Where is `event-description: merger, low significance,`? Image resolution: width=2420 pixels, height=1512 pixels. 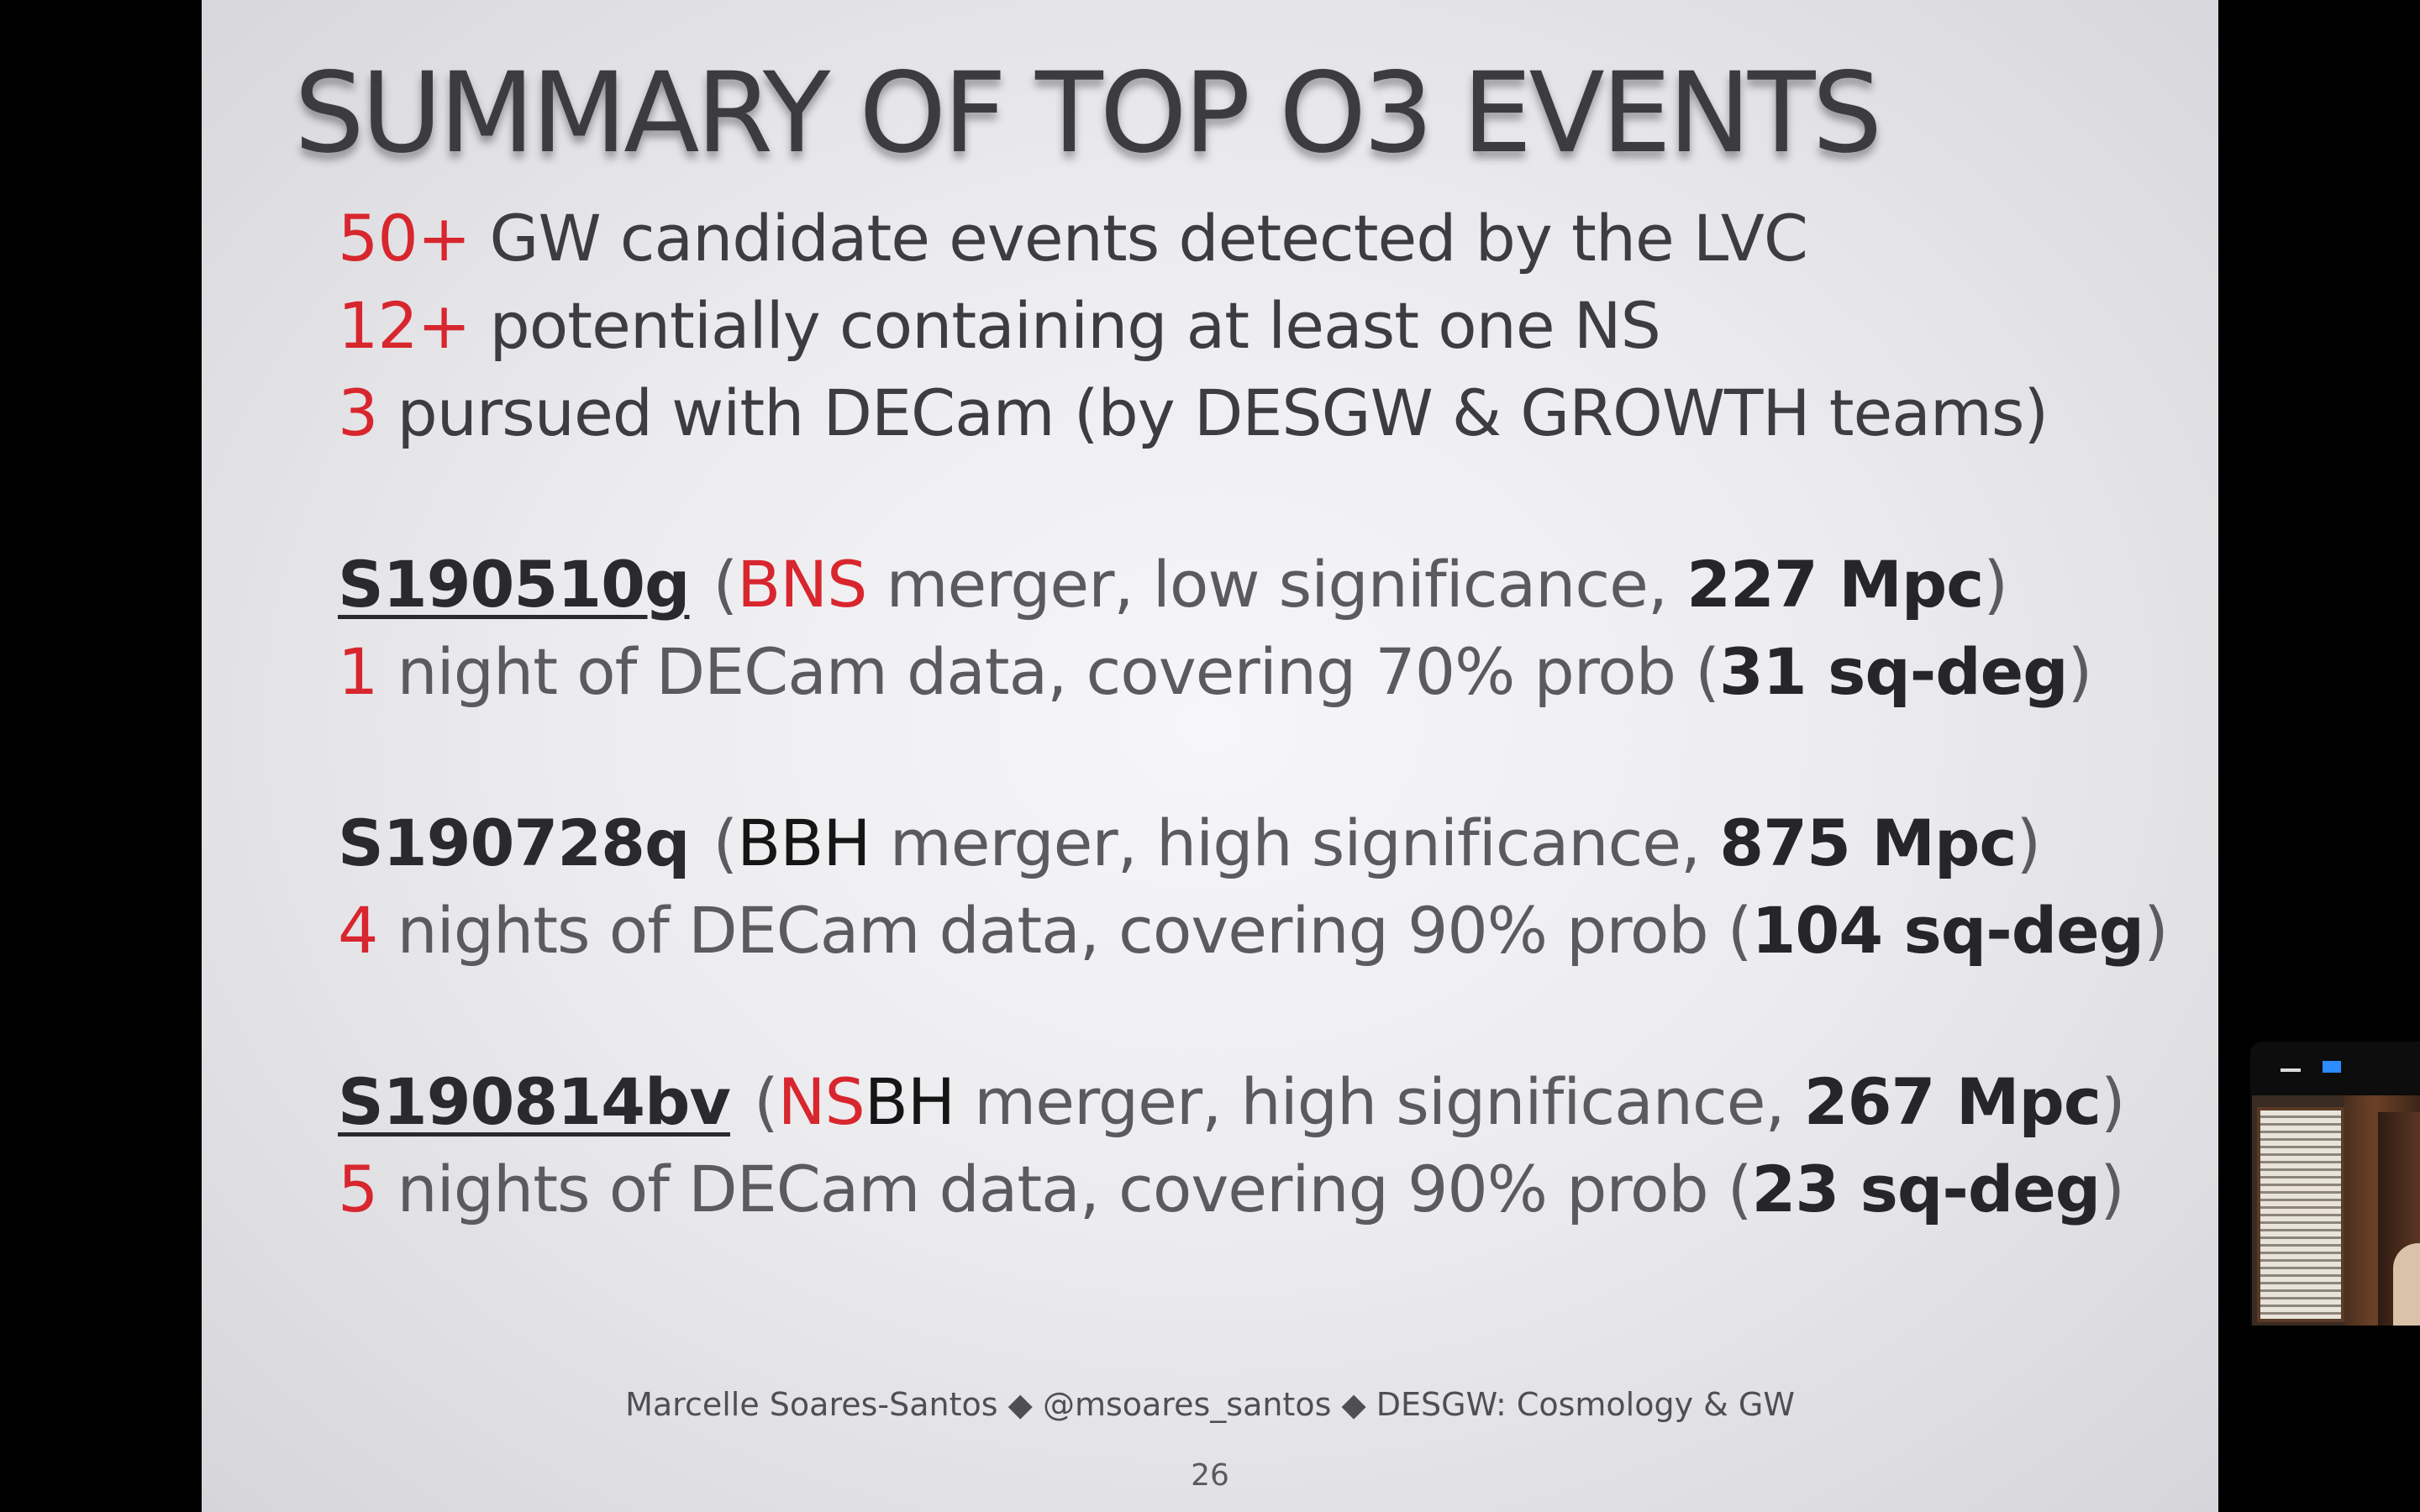 event-description: merger, low significance, is located at coordinates (1276, 584).